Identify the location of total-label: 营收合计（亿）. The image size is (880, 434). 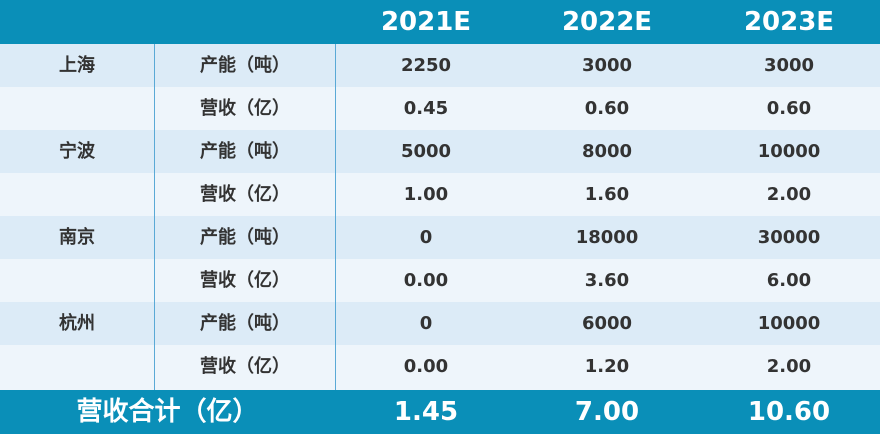
(167, 412).